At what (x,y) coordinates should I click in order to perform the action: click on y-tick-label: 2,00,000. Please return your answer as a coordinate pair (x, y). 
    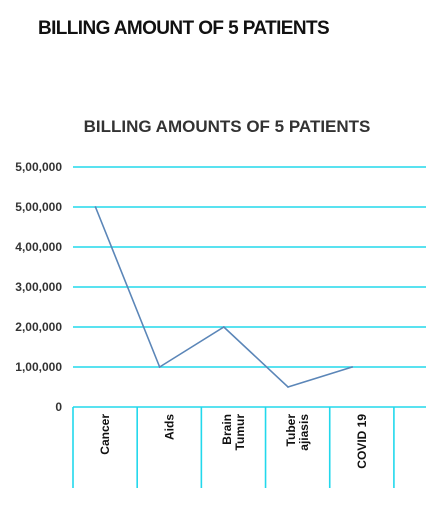
    Looking at the image, I should click on (38, 327).